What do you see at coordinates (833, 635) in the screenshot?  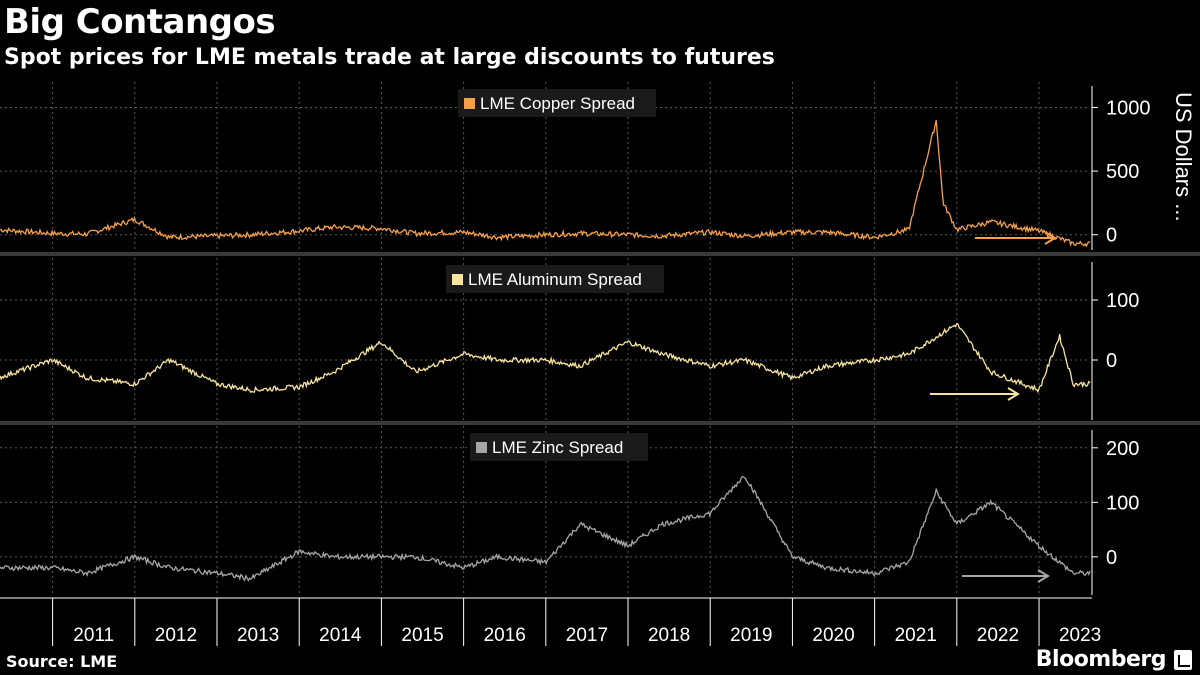 I see `x-tick-label: 2020` at bounding box center [833, 635].